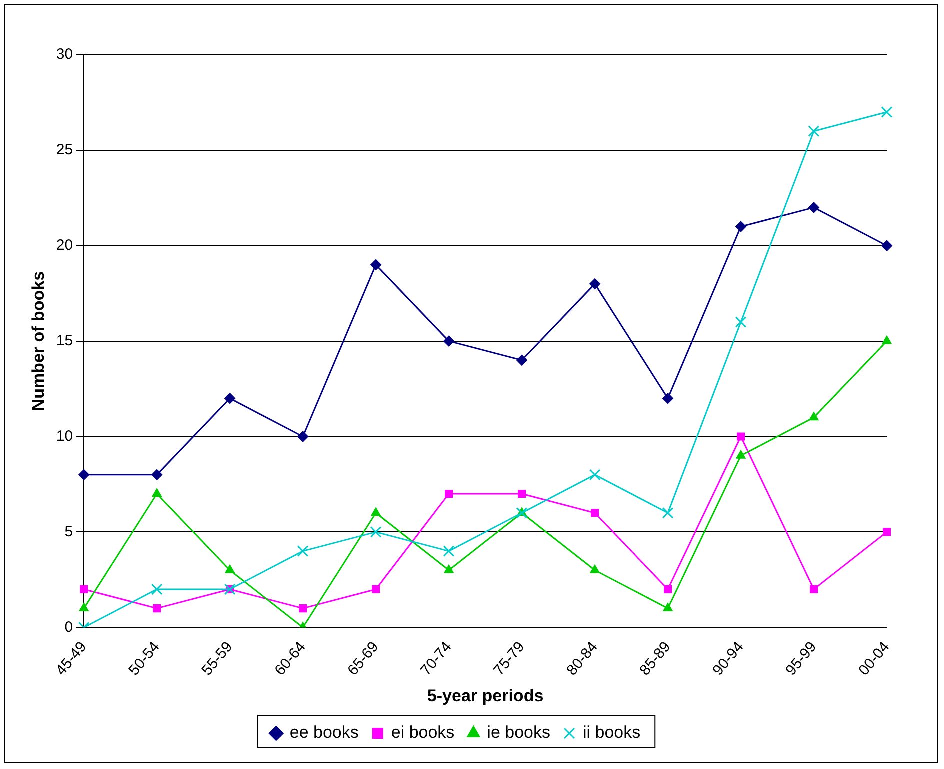 The image size is (944, 769). I want to click on y-tick-label: 30, so click(65, 55).